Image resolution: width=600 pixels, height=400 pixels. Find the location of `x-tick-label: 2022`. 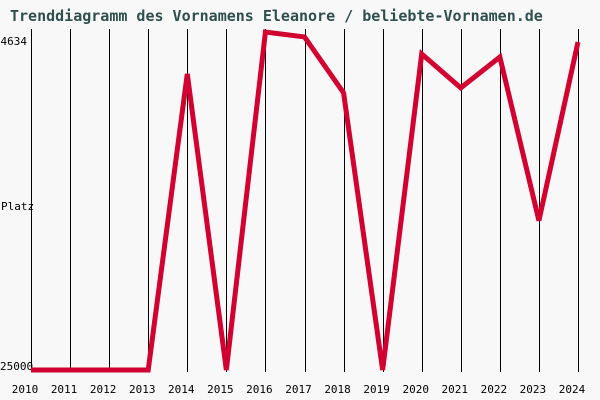

x-tick-label: 2022 is located at coordinates (494, 389).